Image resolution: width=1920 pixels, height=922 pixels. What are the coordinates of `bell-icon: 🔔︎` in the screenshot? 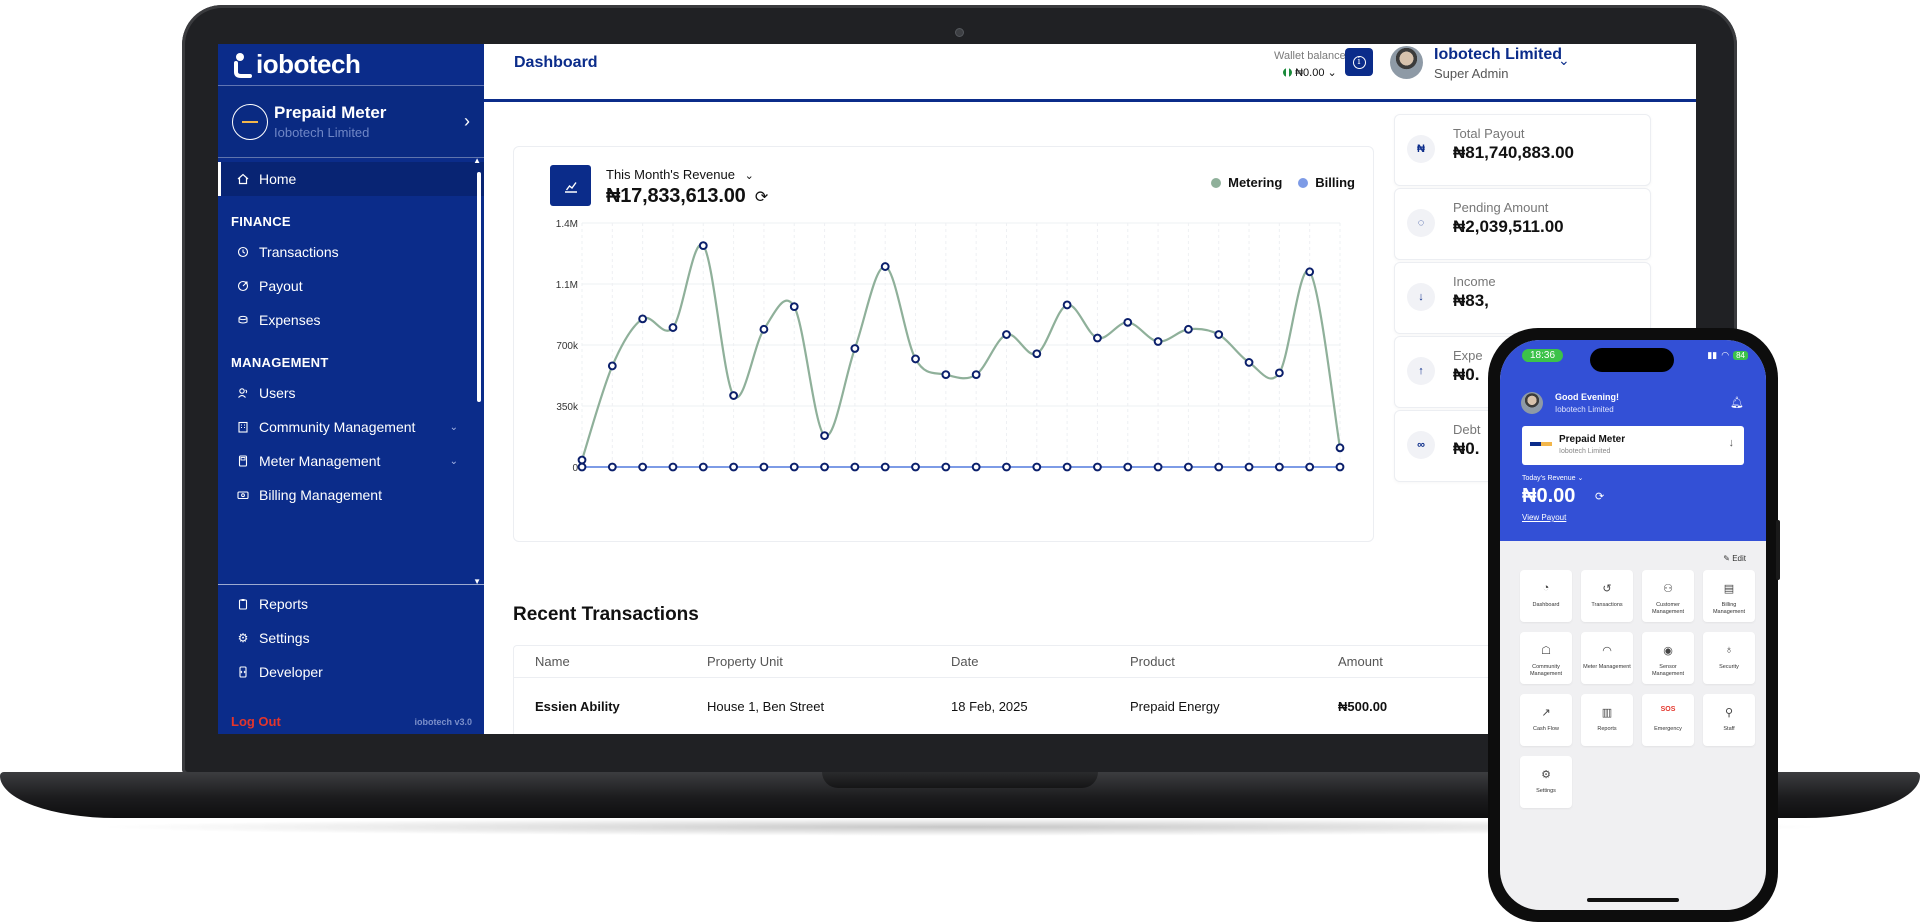 It's located at (1737, 403).